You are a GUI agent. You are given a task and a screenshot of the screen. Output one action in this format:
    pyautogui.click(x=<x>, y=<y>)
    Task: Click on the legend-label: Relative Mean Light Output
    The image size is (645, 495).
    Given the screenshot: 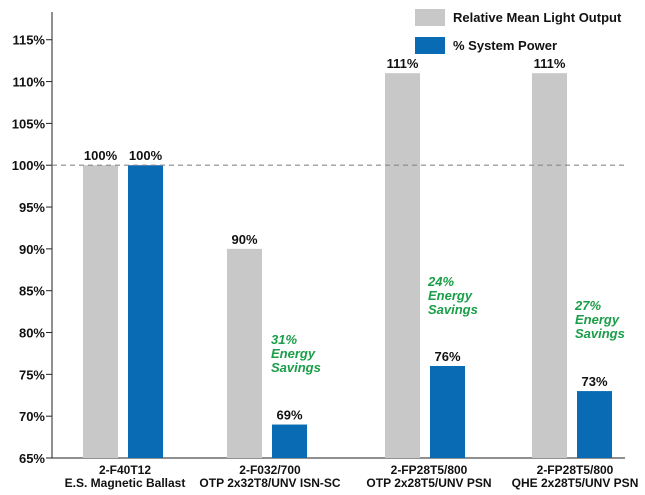 What is the action you would take?
    pyautogui.click(x=537, y=17)
    